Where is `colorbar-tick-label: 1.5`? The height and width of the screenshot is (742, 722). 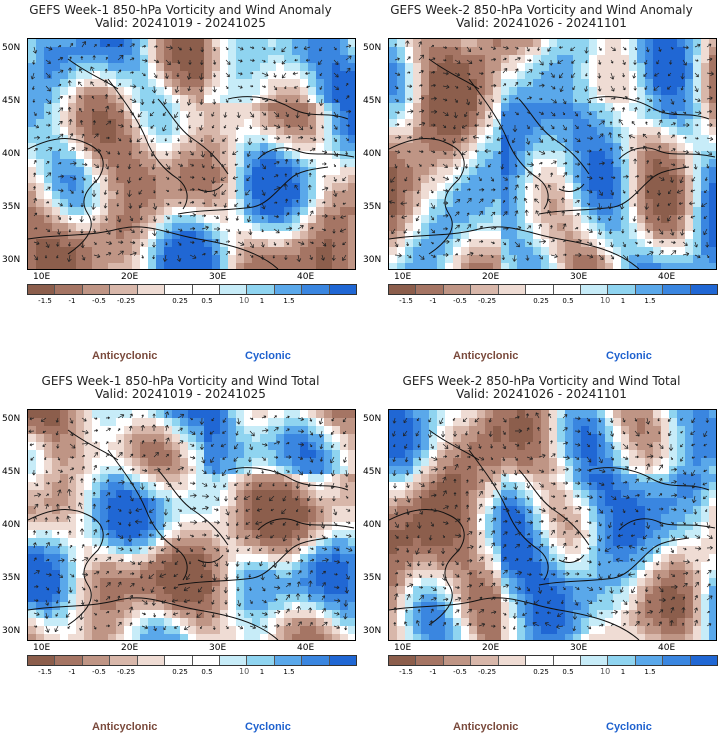
colorbar-tick-label: 1.5 is located at coordinates (289, 672).